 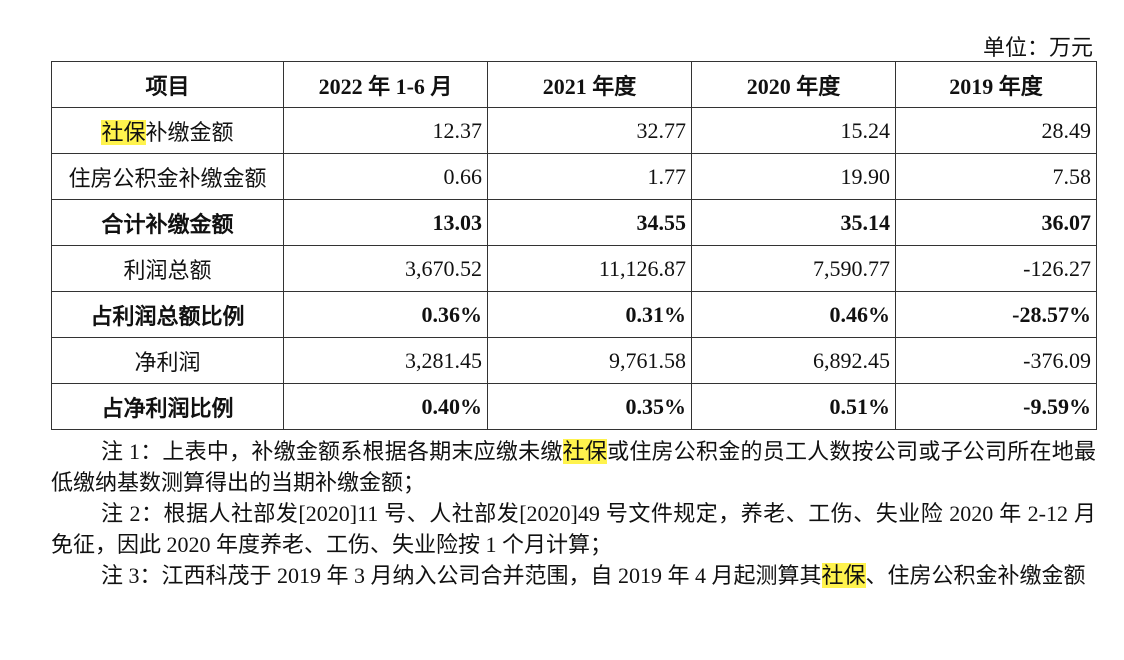 What do you see at coordinates (385, 176) in the screenshot?
I see `cell: 0.66` at bounding box center [385, 176].